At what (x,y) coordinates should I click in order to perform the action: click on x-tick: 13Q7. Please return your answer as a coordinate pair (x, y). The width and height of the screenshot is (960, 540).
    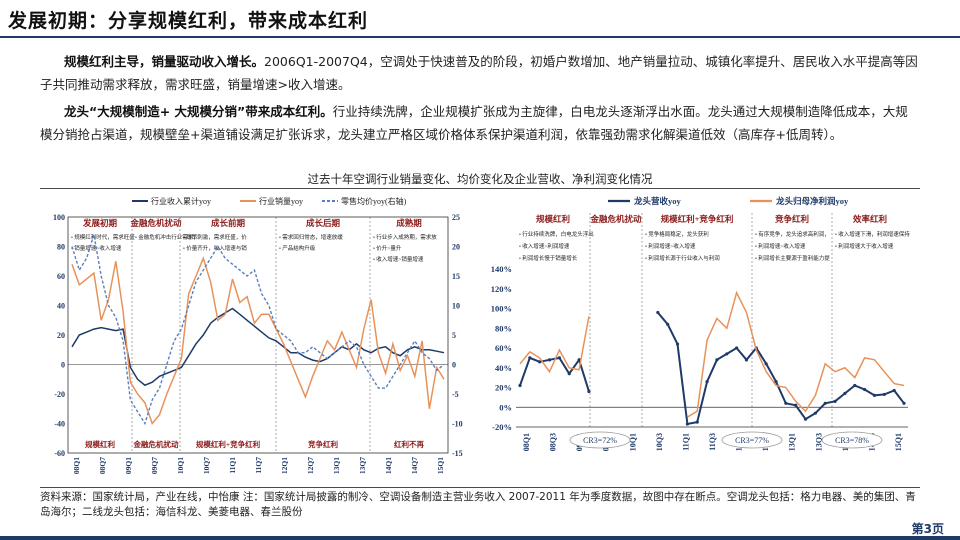
    Looking at the image, I should click on (362, 465).